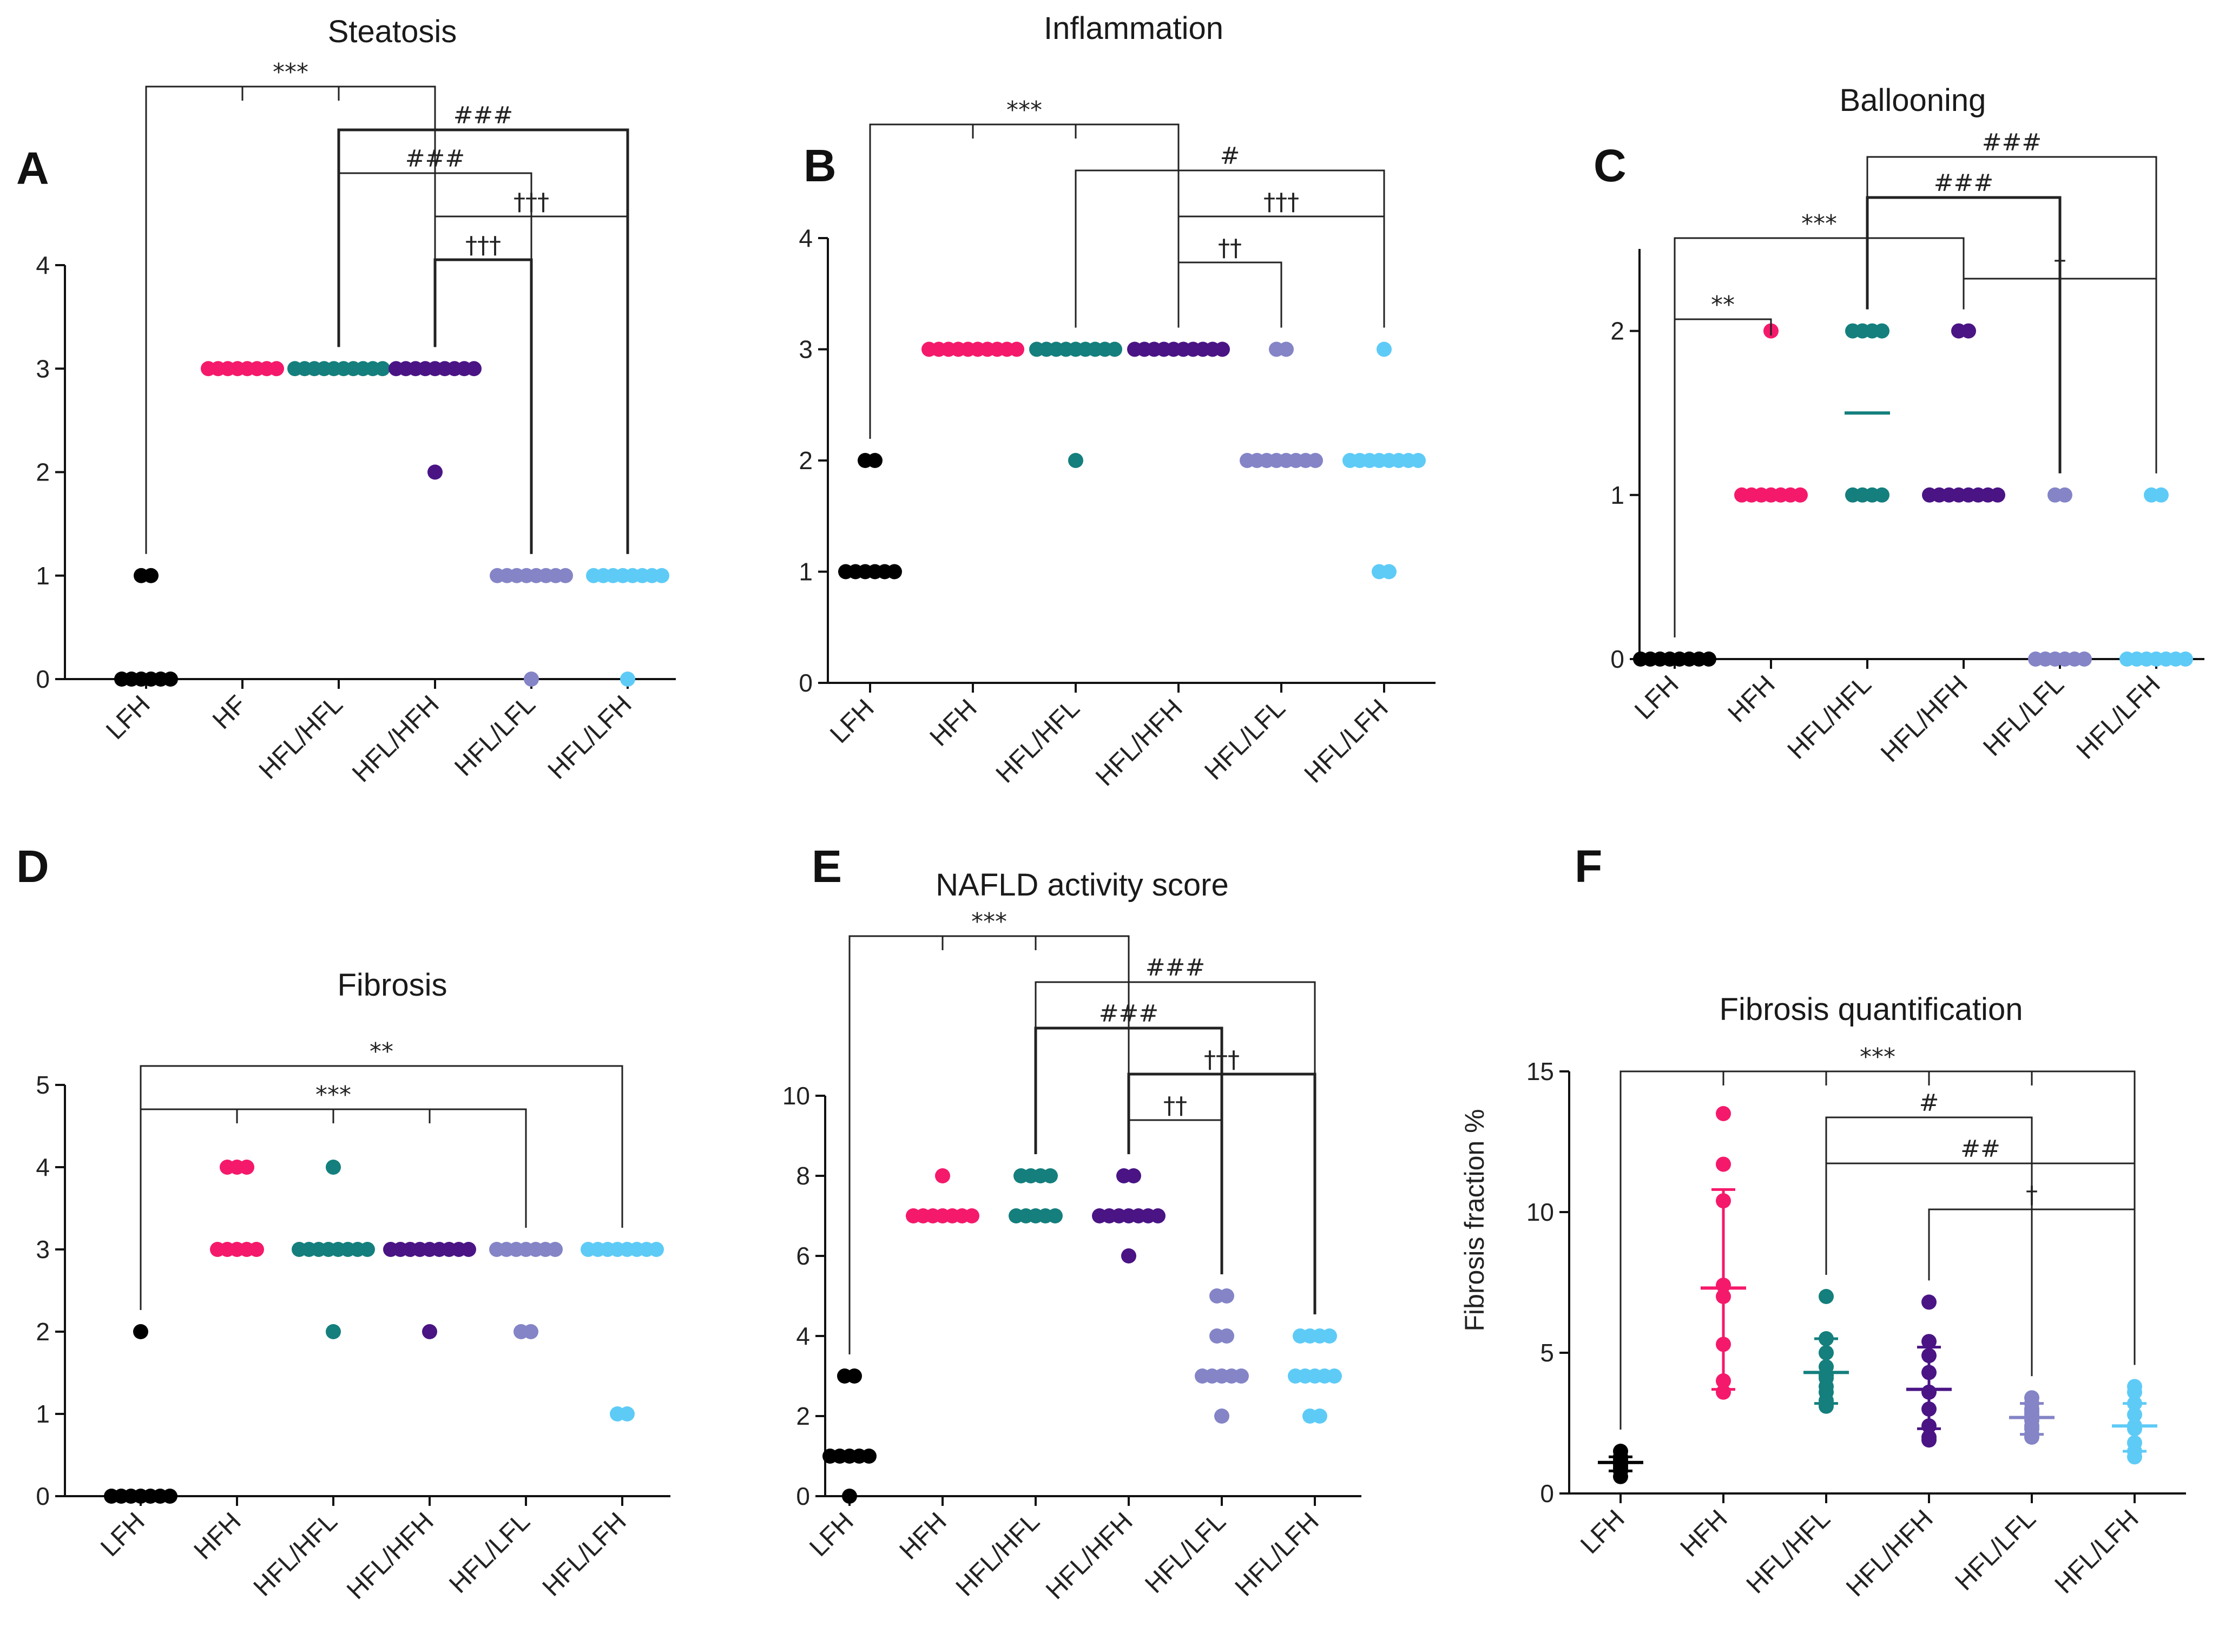 This screenshot has width=2232, height=1652. Describe the element at coordinates (1588, 866) in the screenshot. I see `panel-label-F: F` at that location.